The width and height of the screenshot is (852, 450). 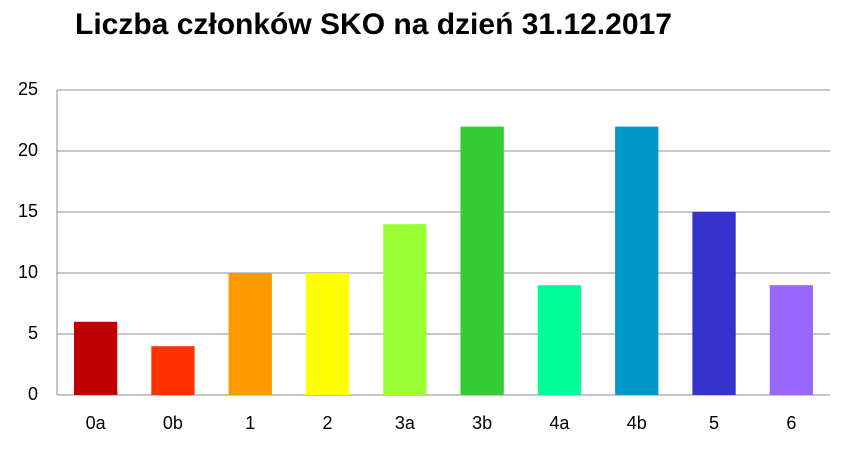 I want to click on y-tick-label: 10, so click(x=28, y=272).